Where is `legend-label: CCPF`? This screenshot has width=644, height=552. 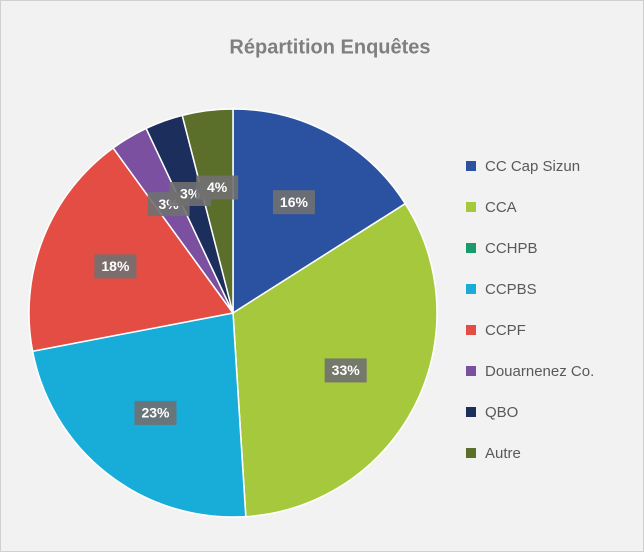 legend-label: CCPF is located at coordinates (505, 330).